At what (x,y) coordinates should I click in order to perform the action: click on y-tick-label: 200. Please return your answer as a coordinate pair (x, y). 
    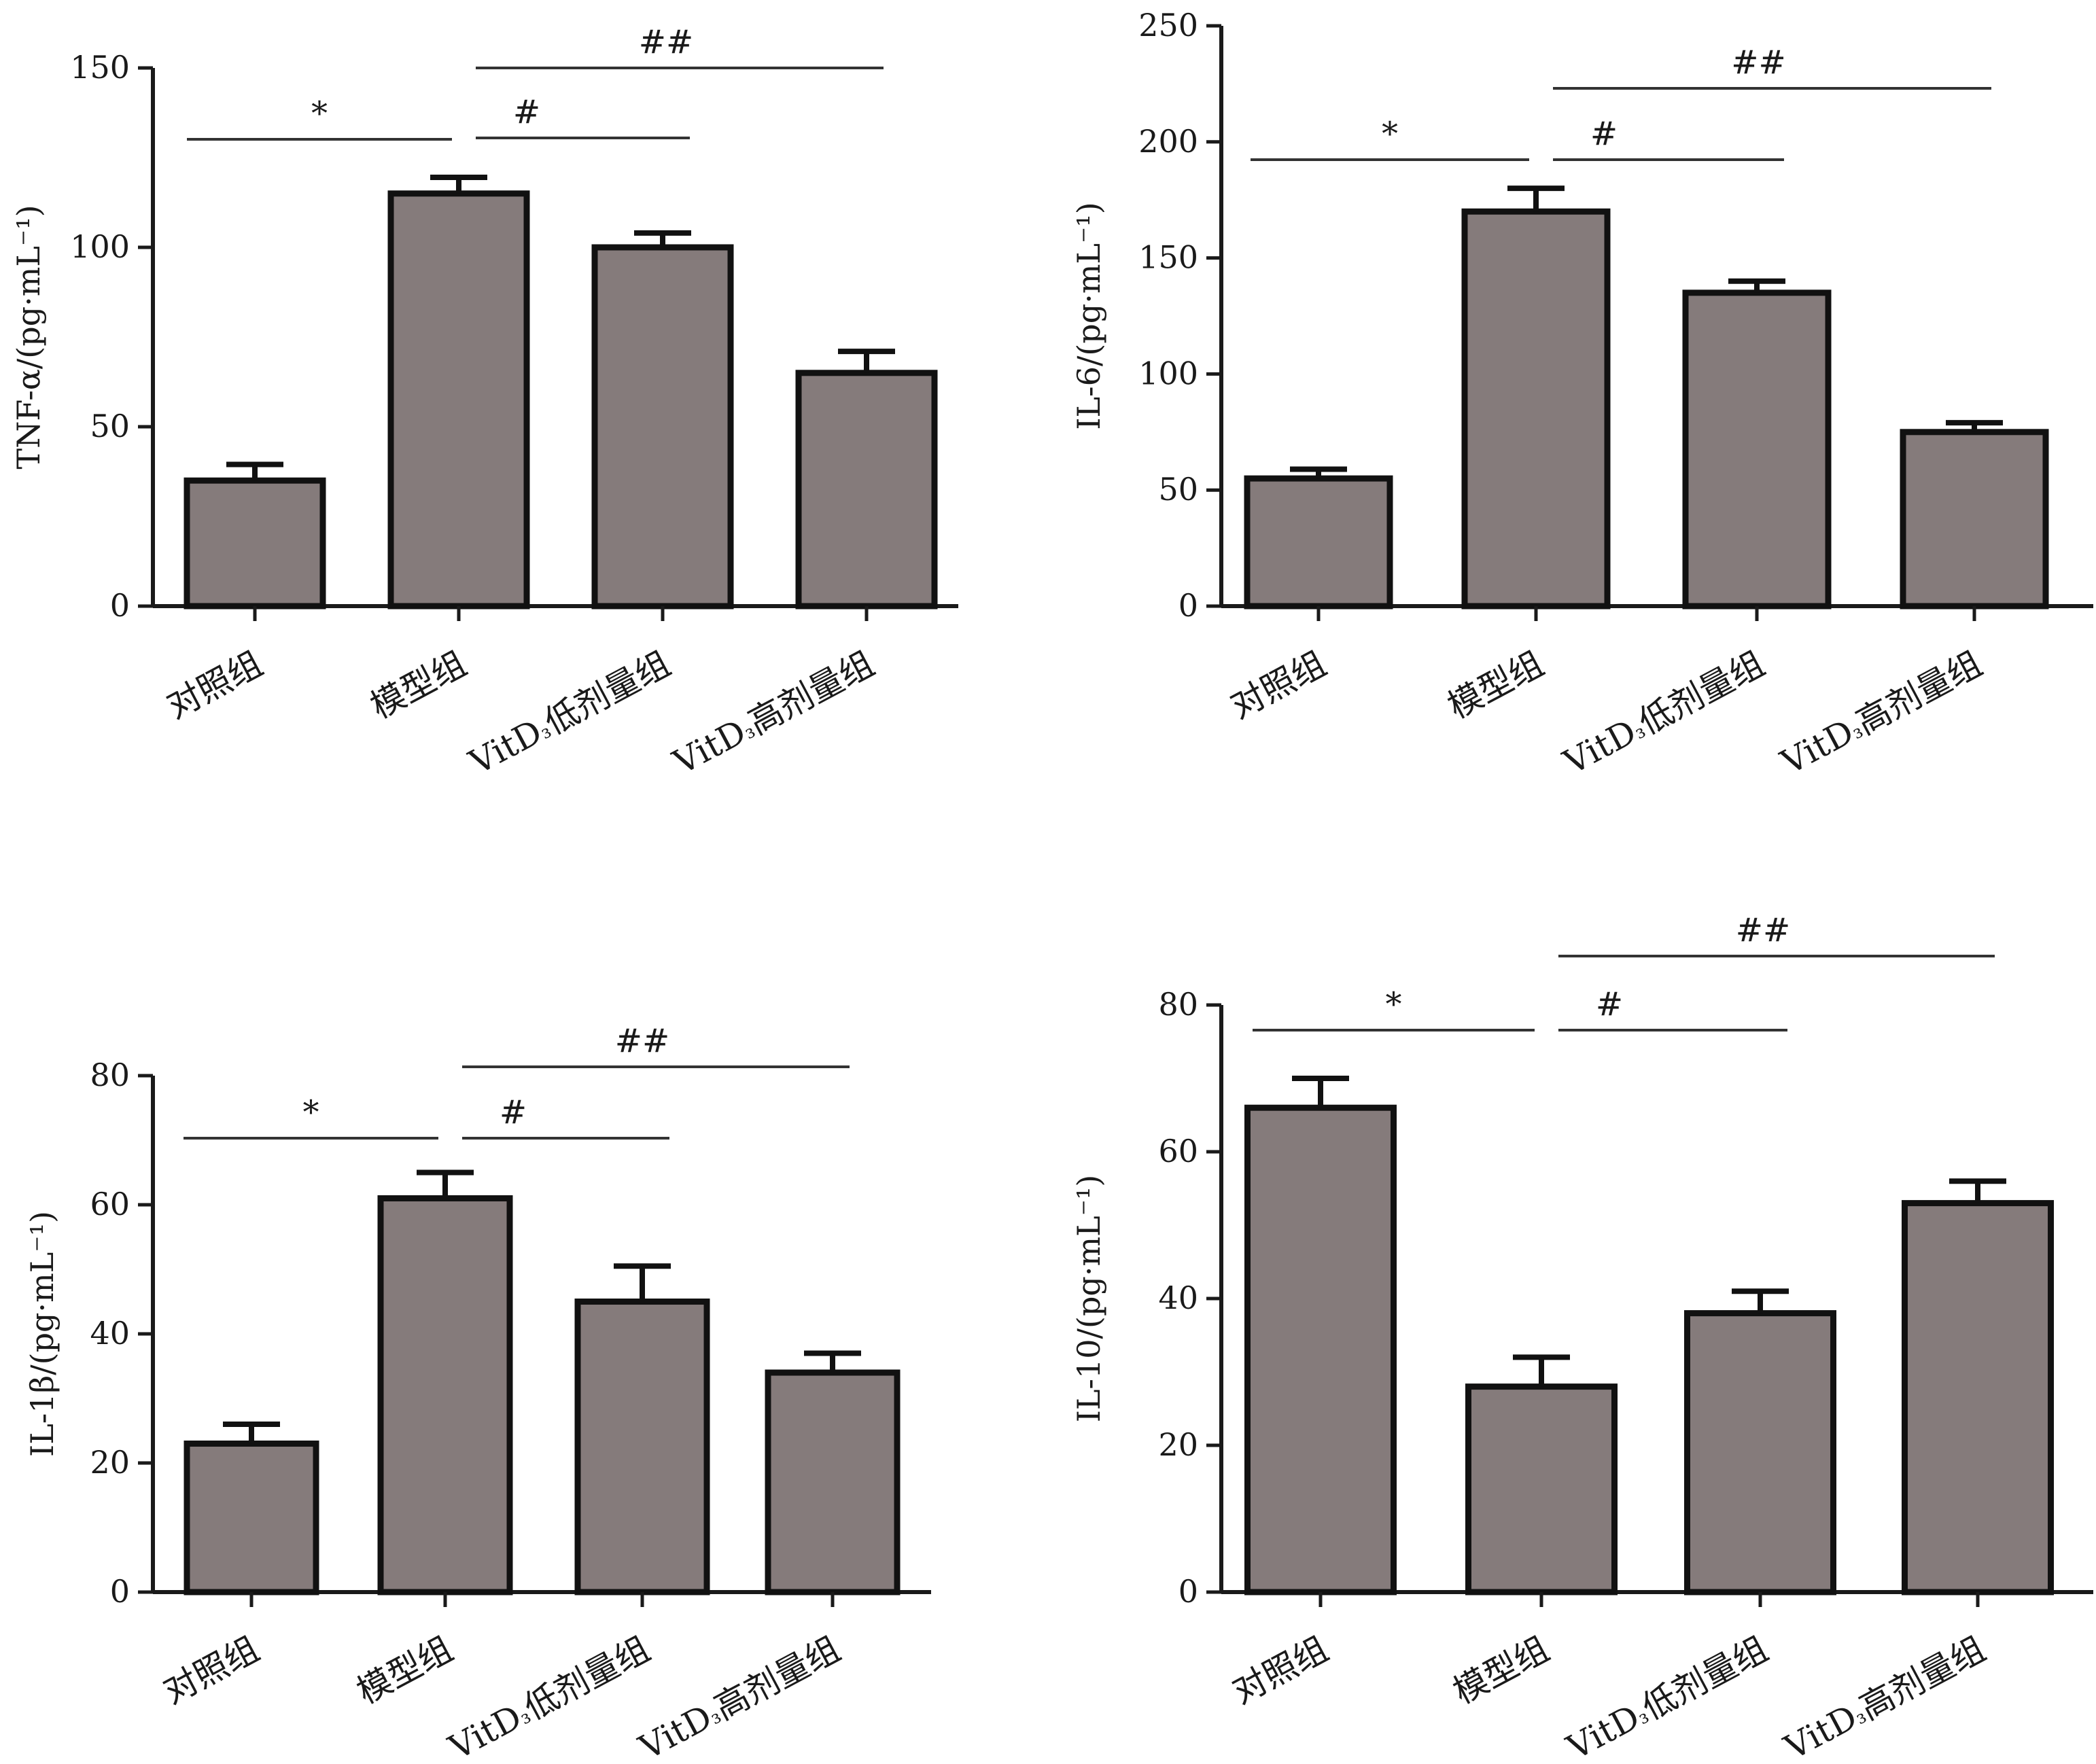
    Looking at the image, I should click on (1168, 141).